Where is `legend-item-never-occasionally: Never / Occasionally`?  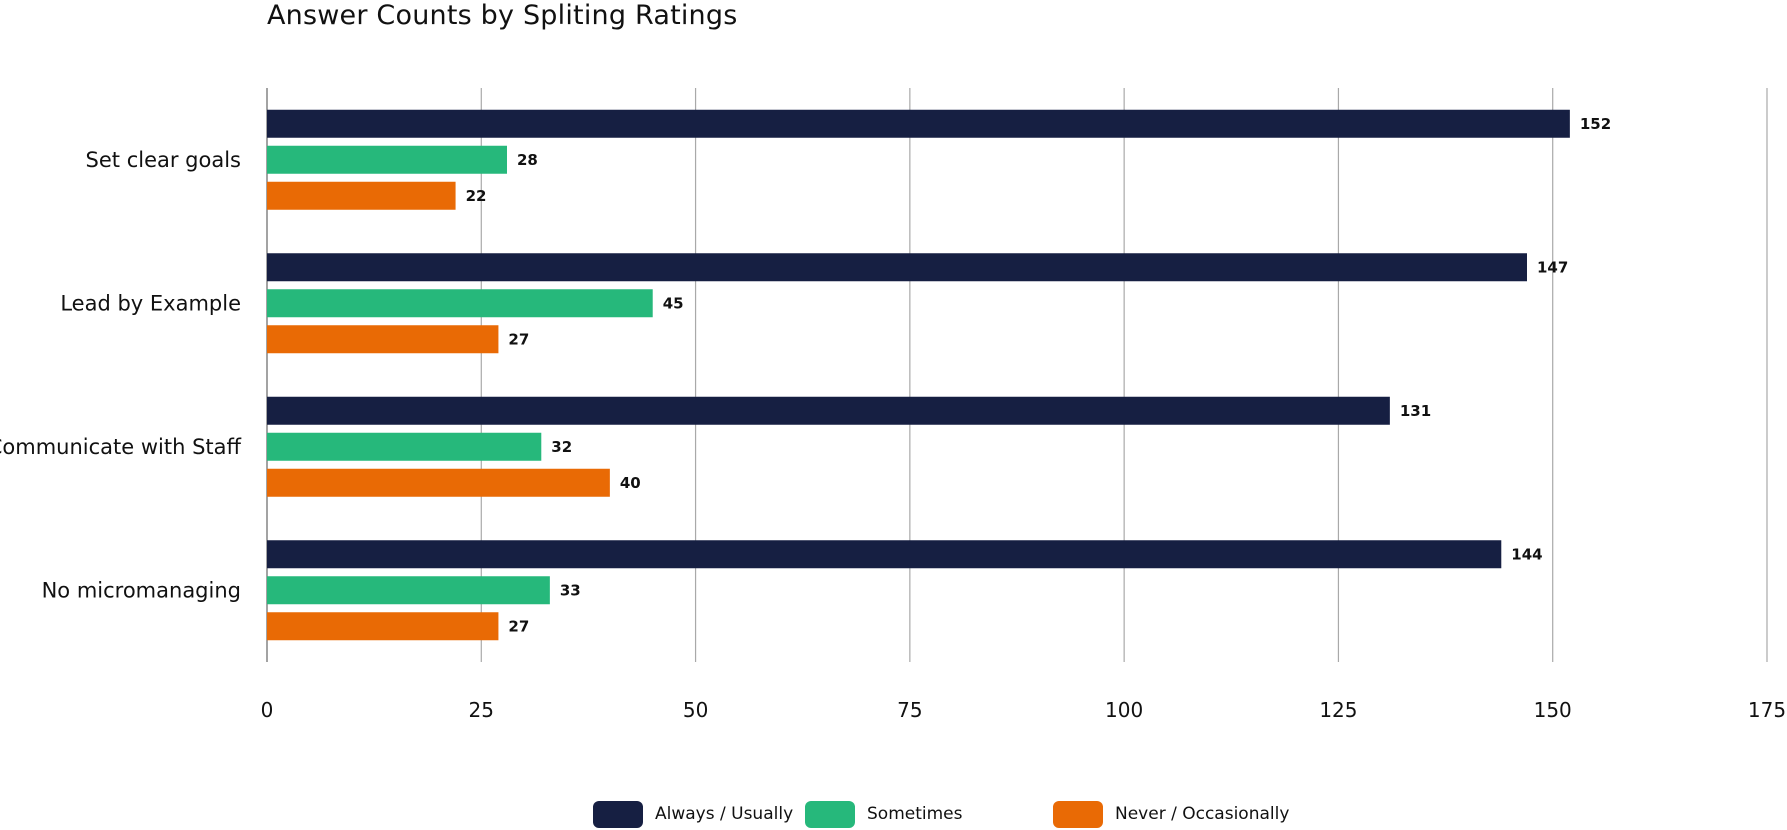
legend-item-never-occasionally: Never / Occasionally is located at coordinates (1171, 814).